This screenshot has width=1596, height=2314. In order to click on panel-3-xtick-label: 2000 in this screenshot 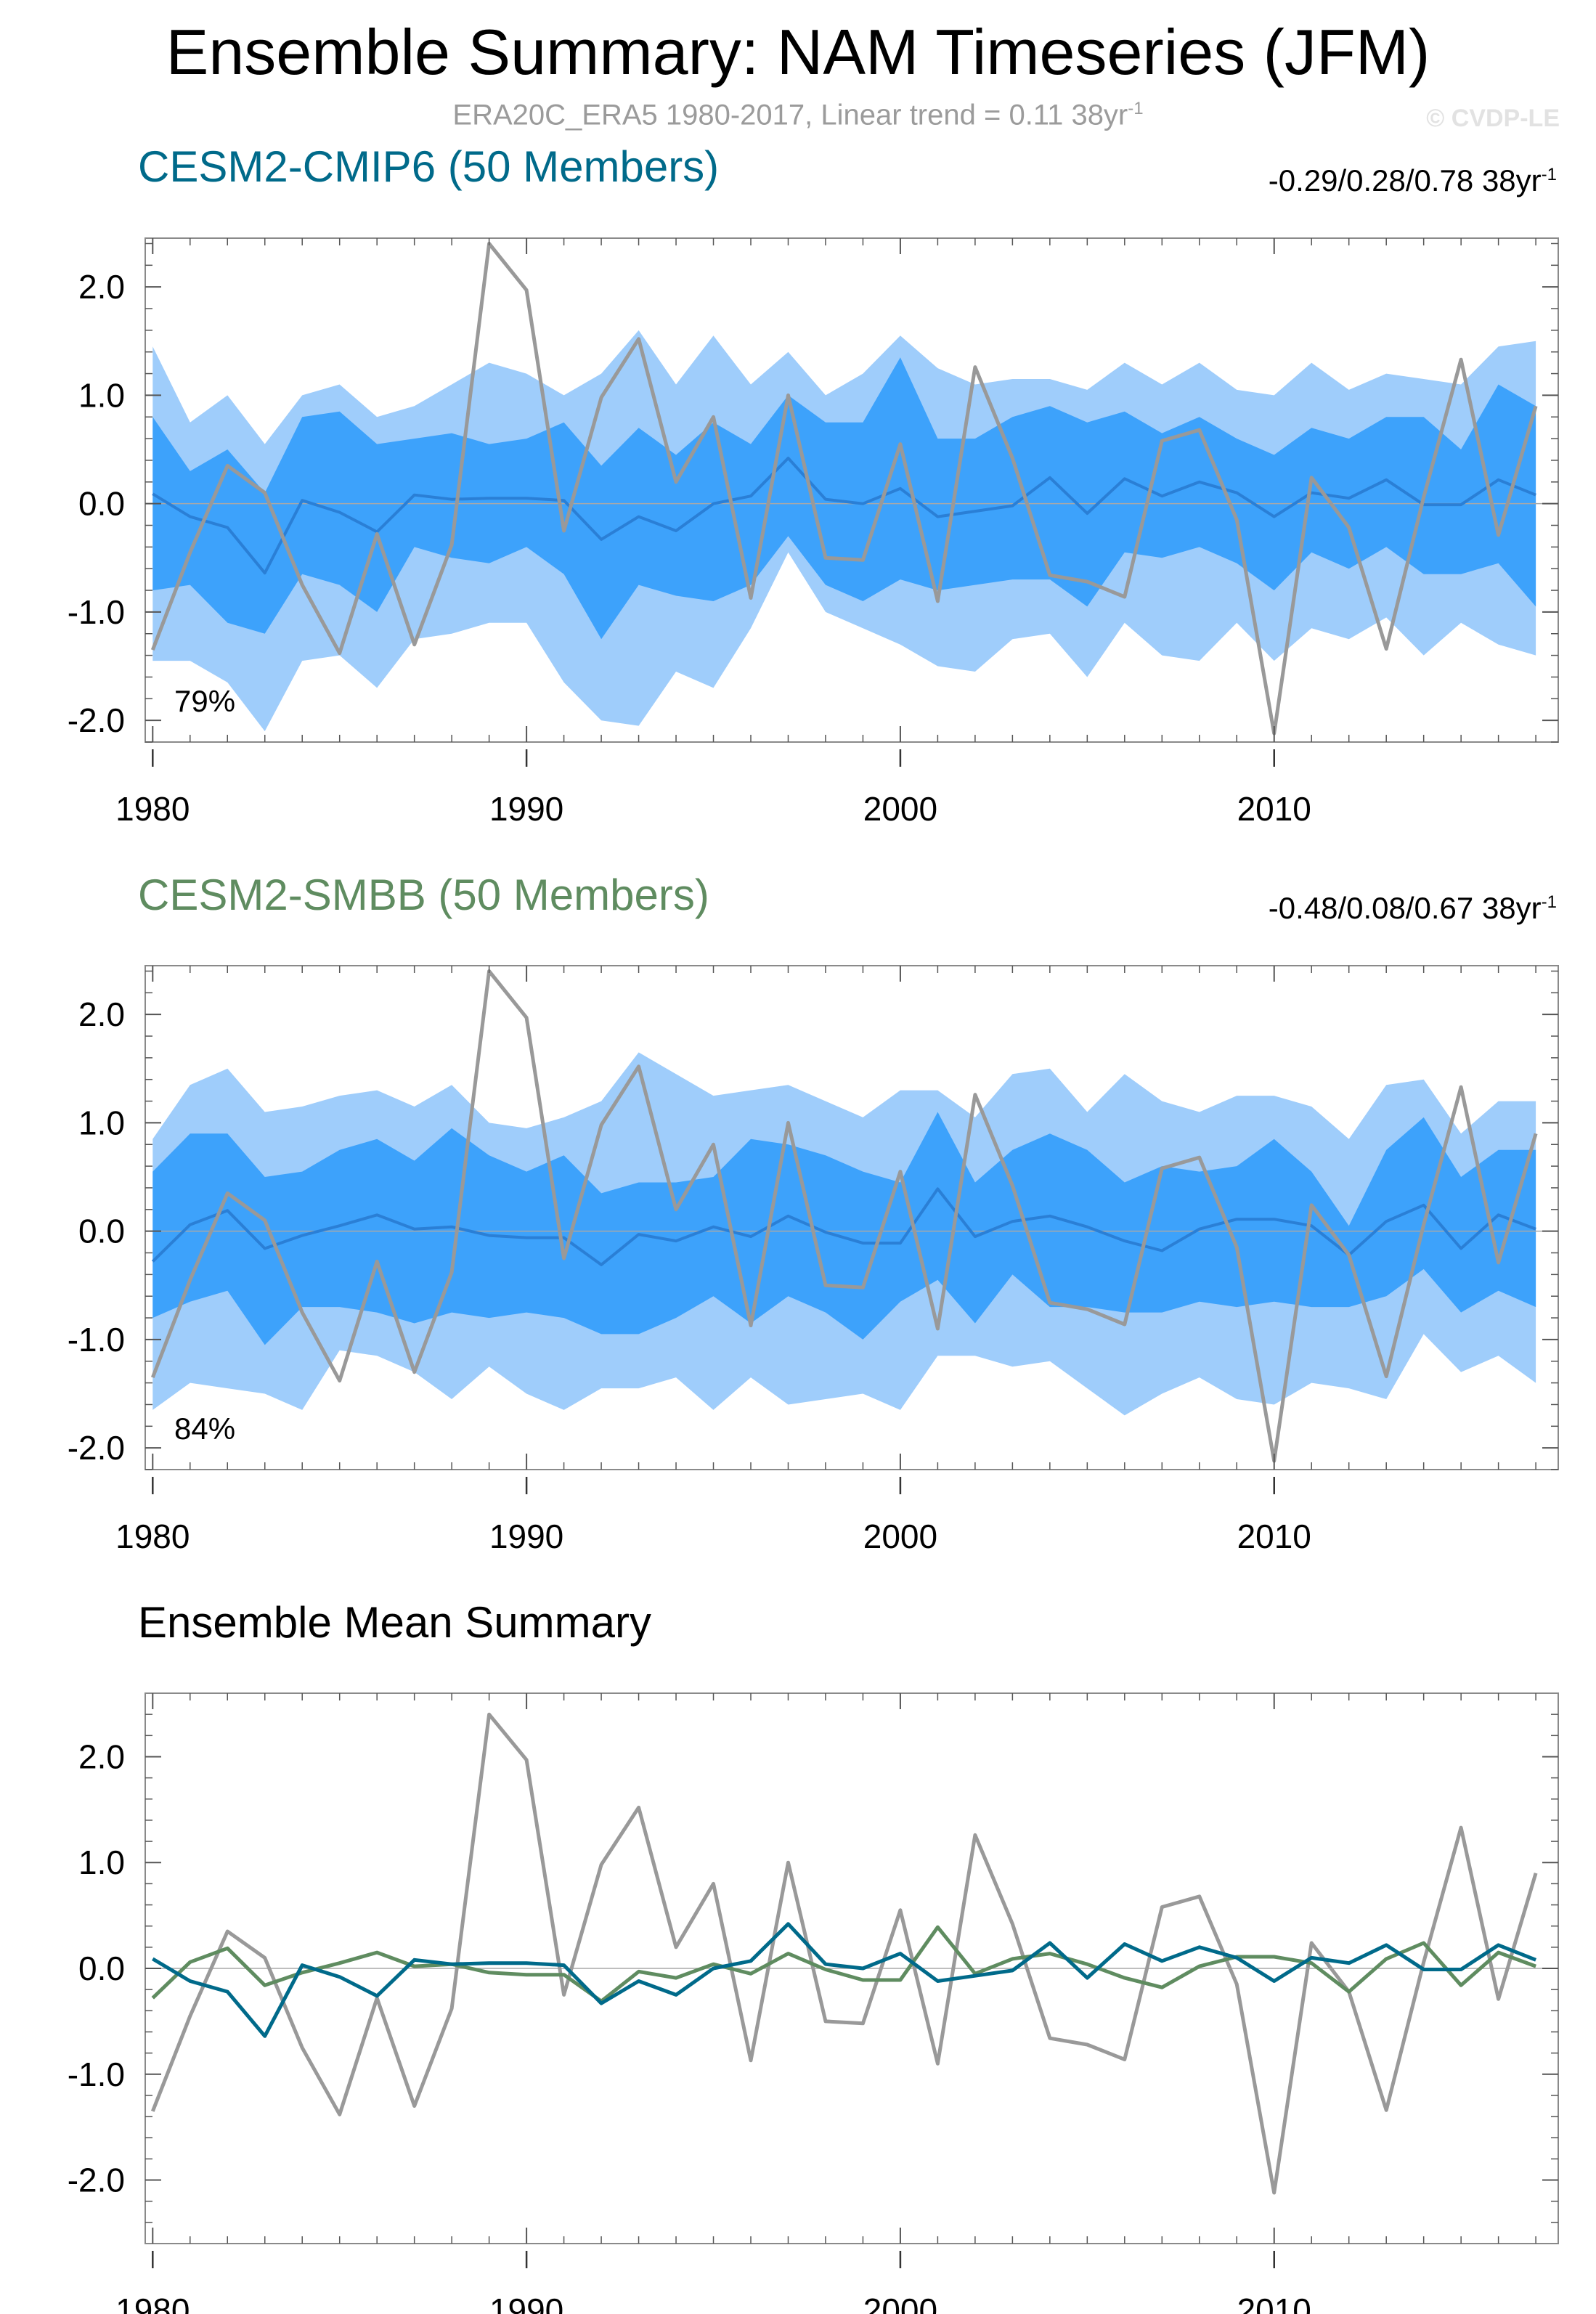, I will do `click(900, 2302)`.